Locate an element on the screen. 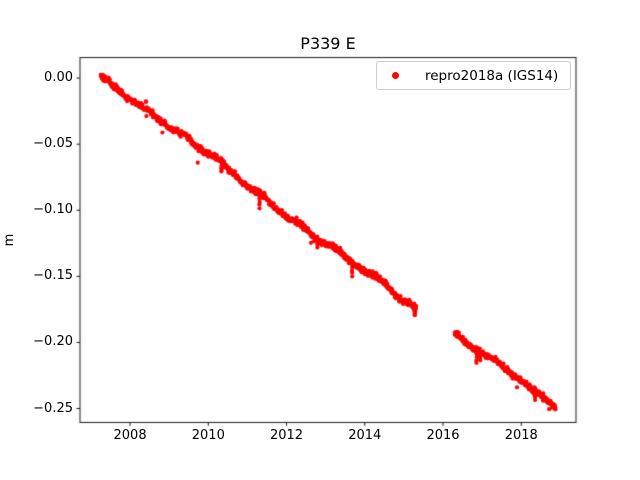 The height and width of the screenshot is (480, 640). x-tick-label: 2018 is located at coordinates (521, 435).